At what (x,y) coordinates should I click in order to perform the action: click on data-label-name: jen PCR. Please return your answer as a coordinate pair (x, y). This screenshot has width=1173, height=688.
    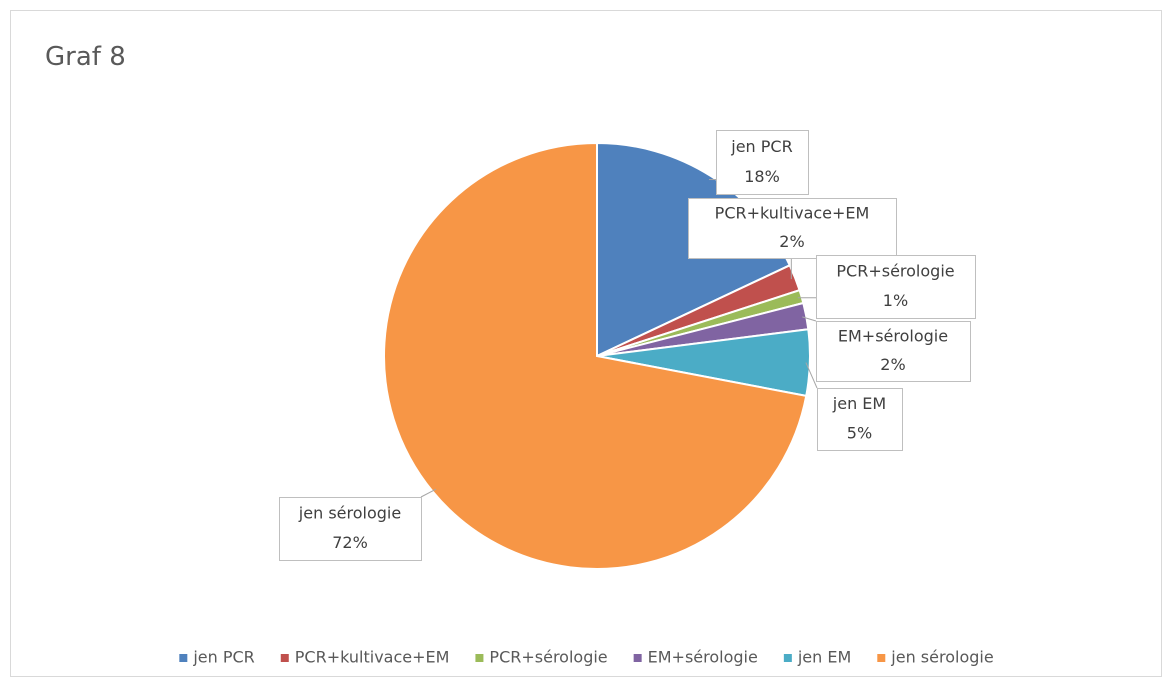
    Looking at the image, I should click on (761, 146).